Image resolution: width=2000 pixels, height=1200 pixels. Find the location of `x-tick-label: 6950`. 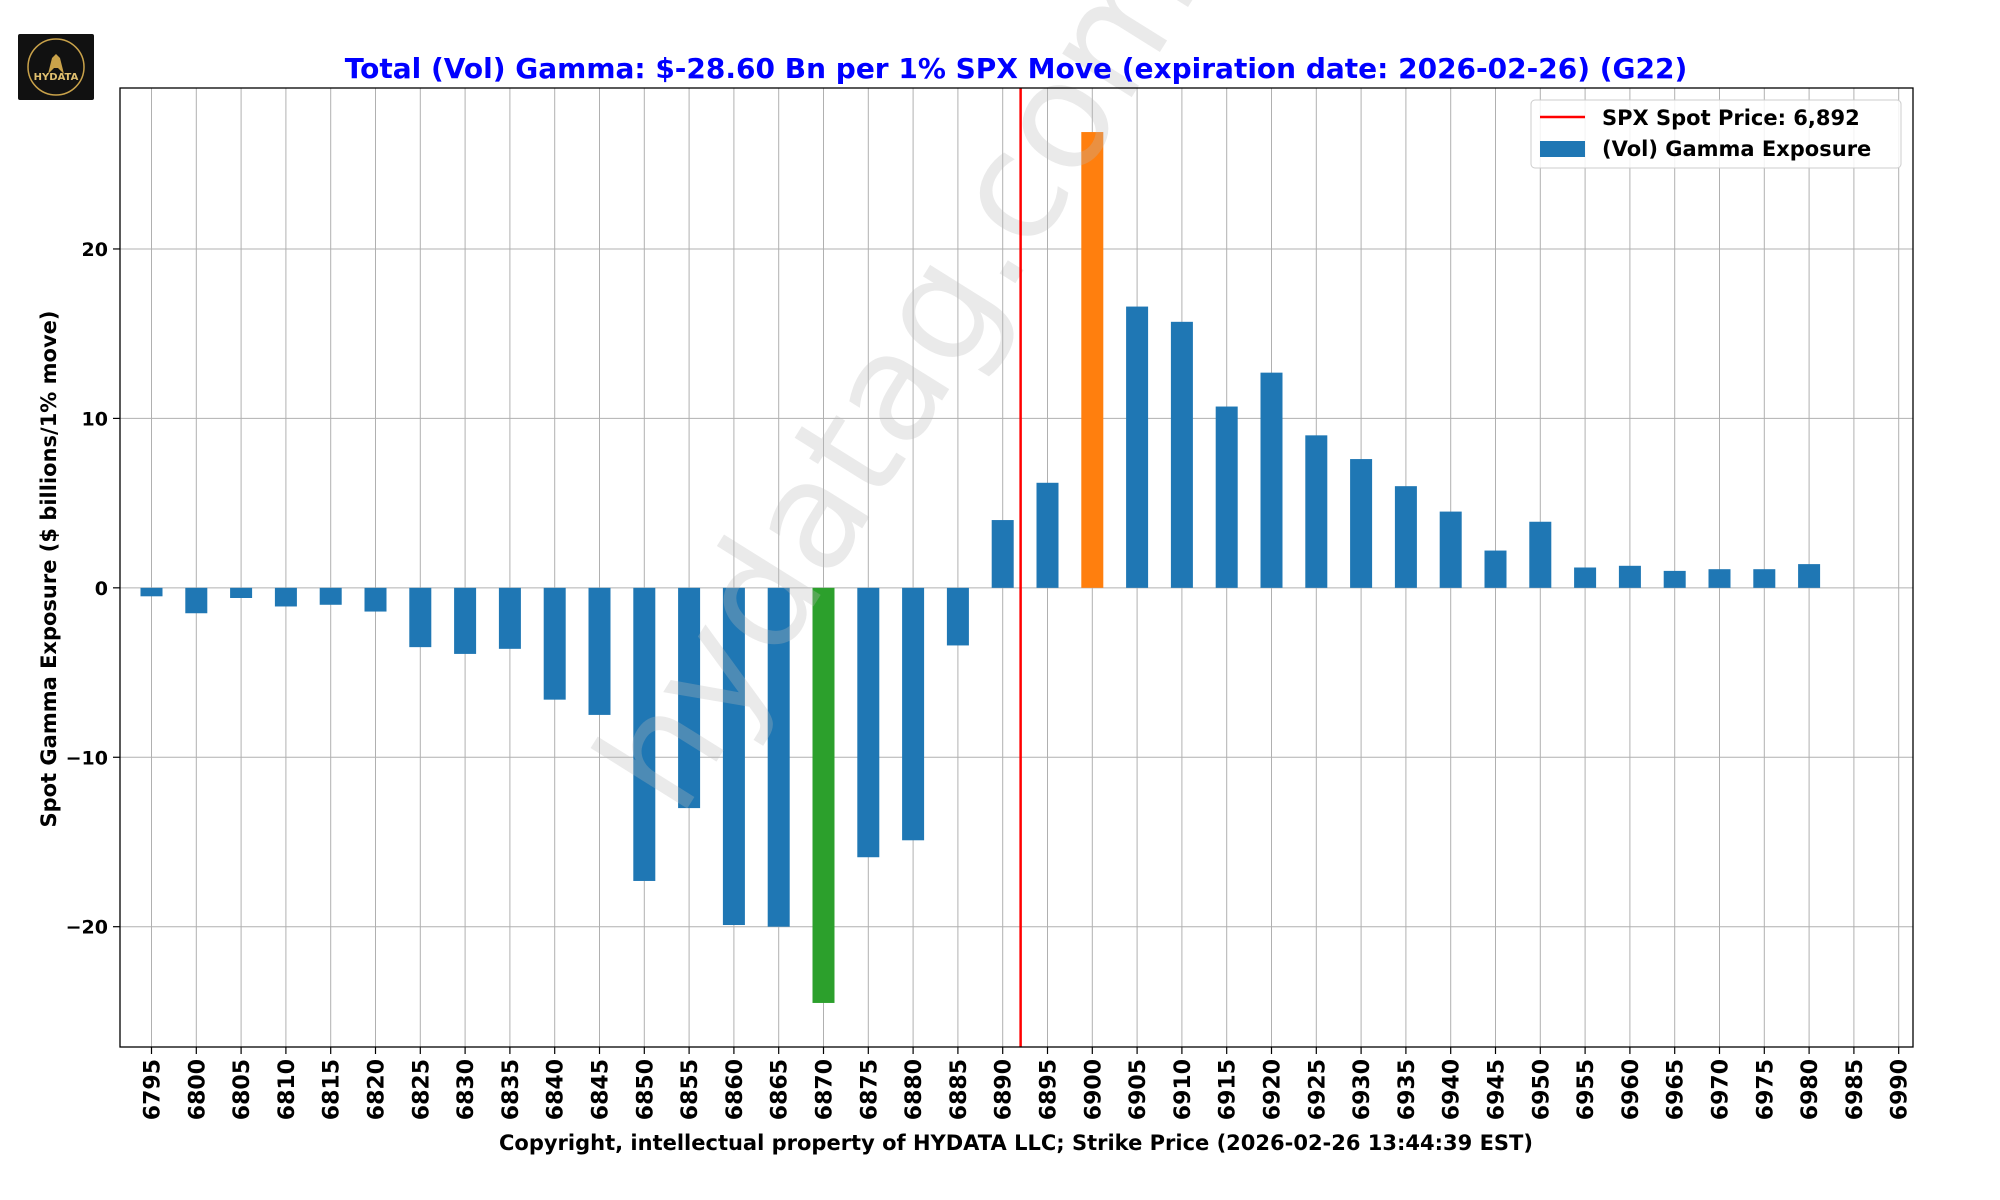

x-tick-label: 6950 is located at coordinates (1541, 1089).